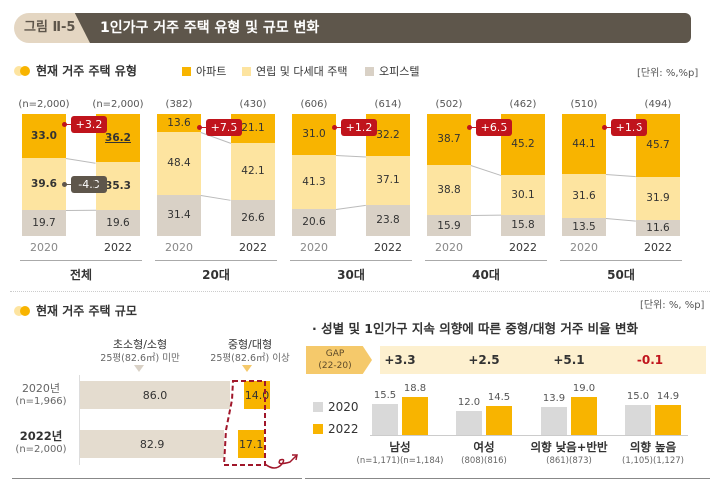  I want to click on unit-label: [단위: %, %p], so click(672, 305).